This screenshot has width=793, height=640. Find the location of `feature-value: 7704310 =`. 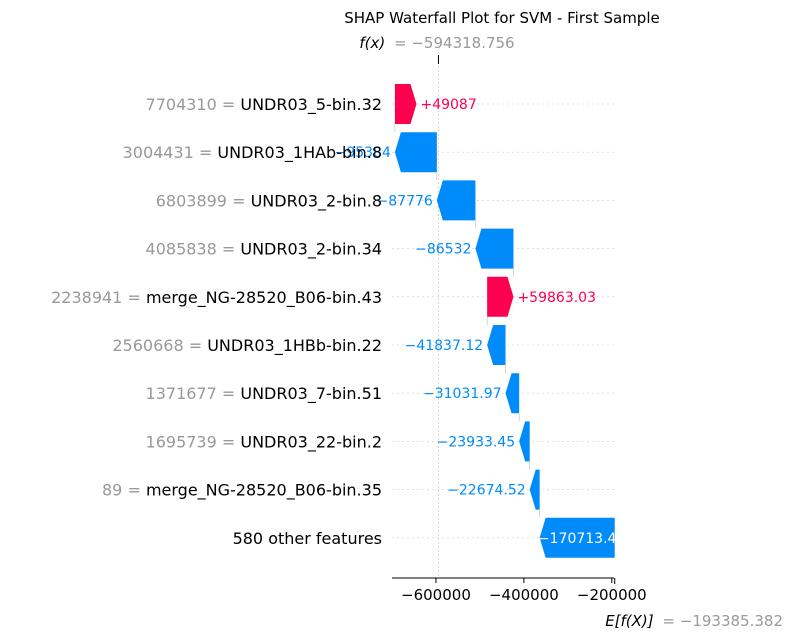

feature-value: 7704310 = is located at coordinates (193, 104).